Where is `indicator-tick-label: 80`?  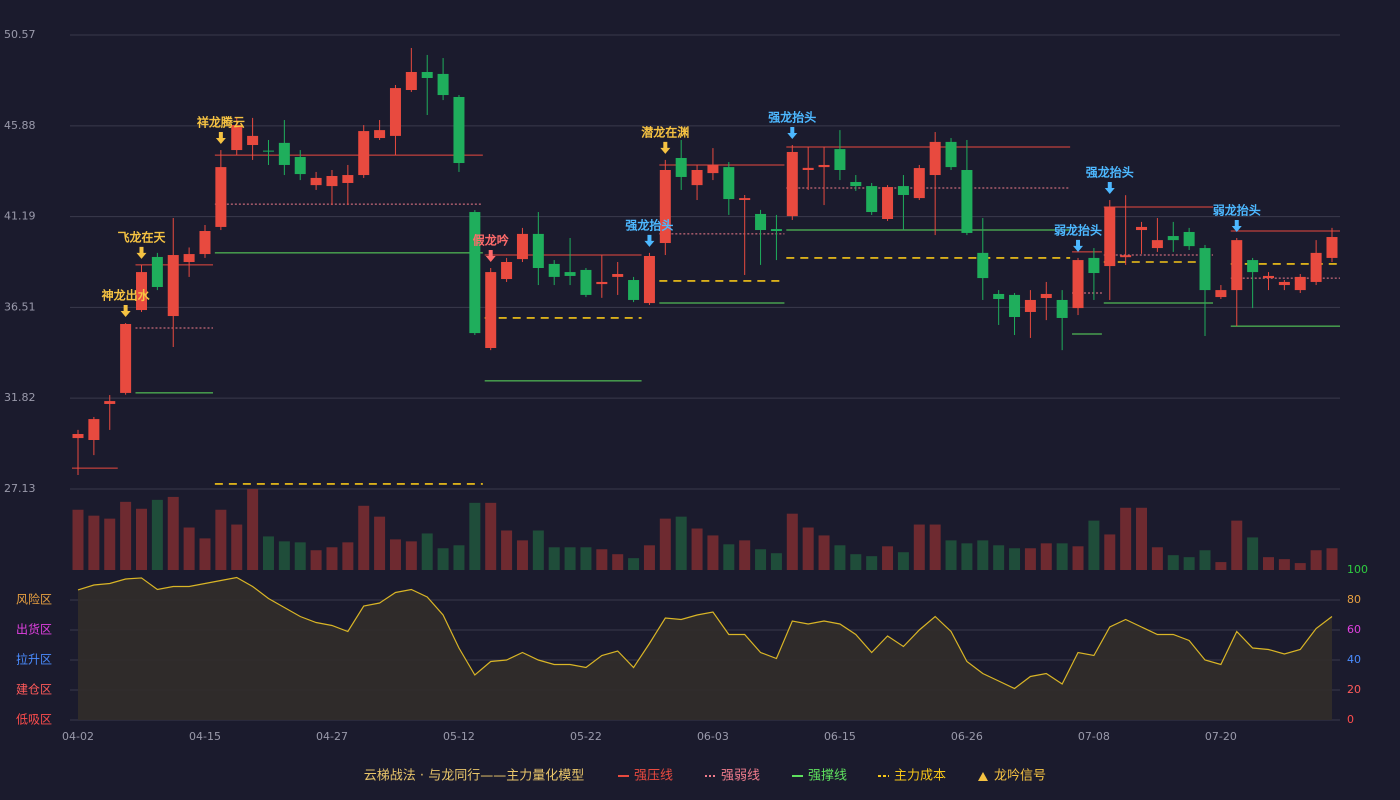
indicator-tick-label: 80 is located at coordinates (1354, 599).